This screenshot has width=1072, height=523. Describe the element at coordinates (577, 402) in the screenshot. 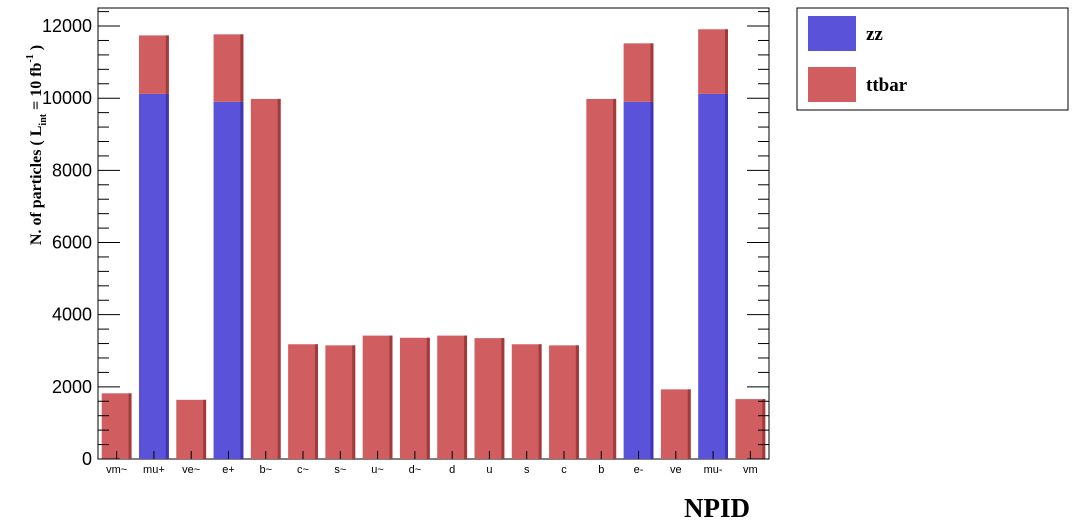

I see `bar-shade-ttbar-c` at that location.